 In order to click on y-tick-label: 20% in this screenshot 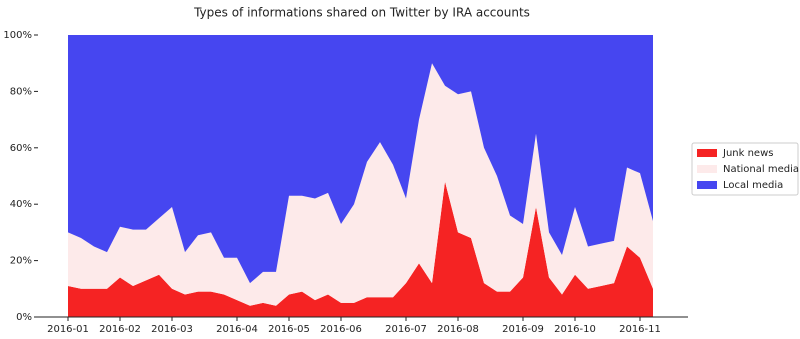, I will do `click(21, 261)`.